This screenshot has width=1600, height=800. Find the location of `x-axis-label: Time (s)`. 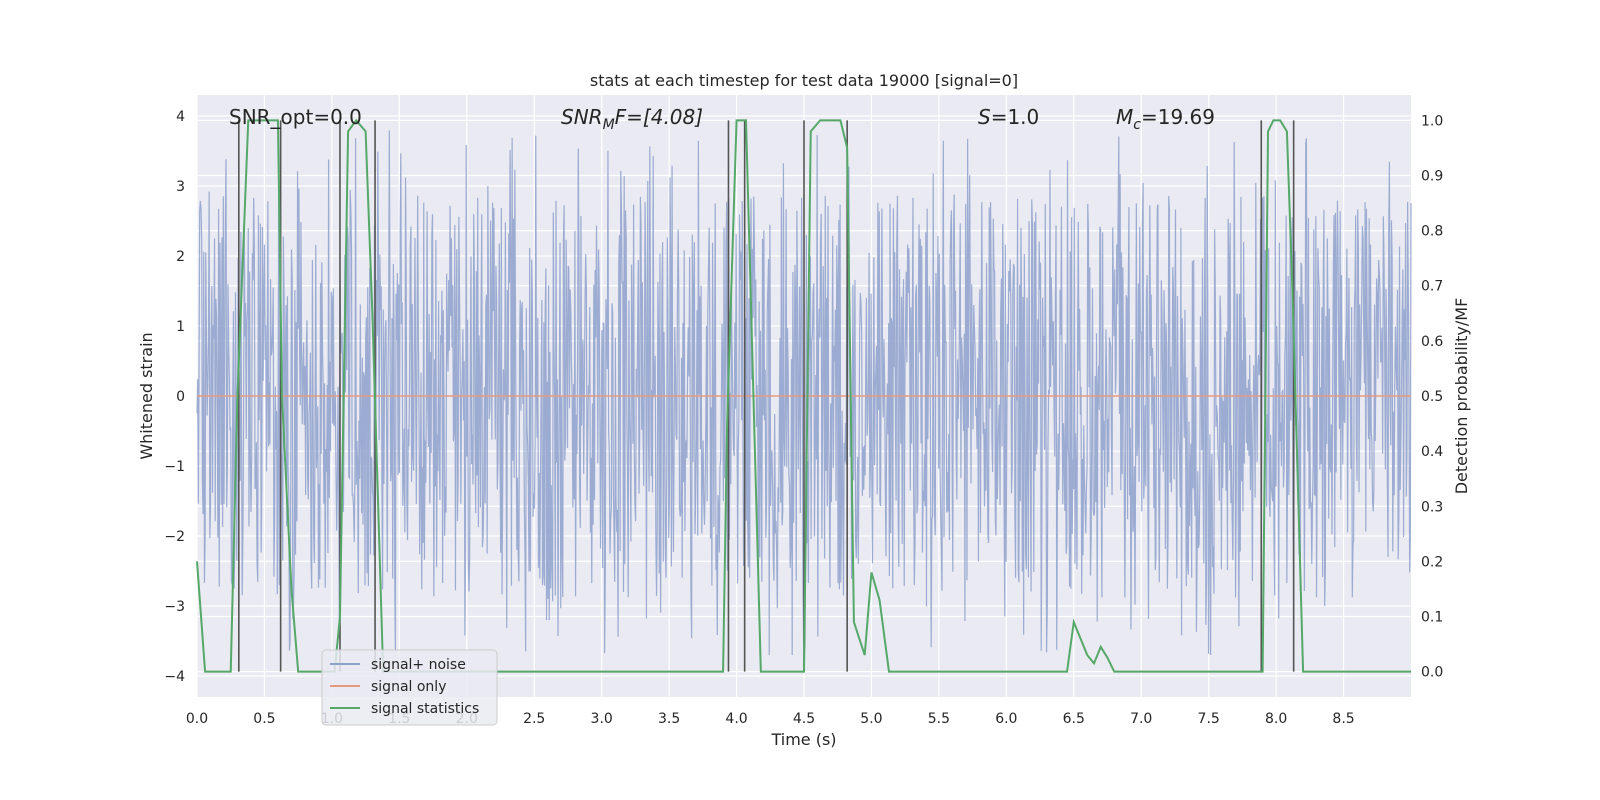

x-axis-label: Time (s) is located at coordinates (803, 739).